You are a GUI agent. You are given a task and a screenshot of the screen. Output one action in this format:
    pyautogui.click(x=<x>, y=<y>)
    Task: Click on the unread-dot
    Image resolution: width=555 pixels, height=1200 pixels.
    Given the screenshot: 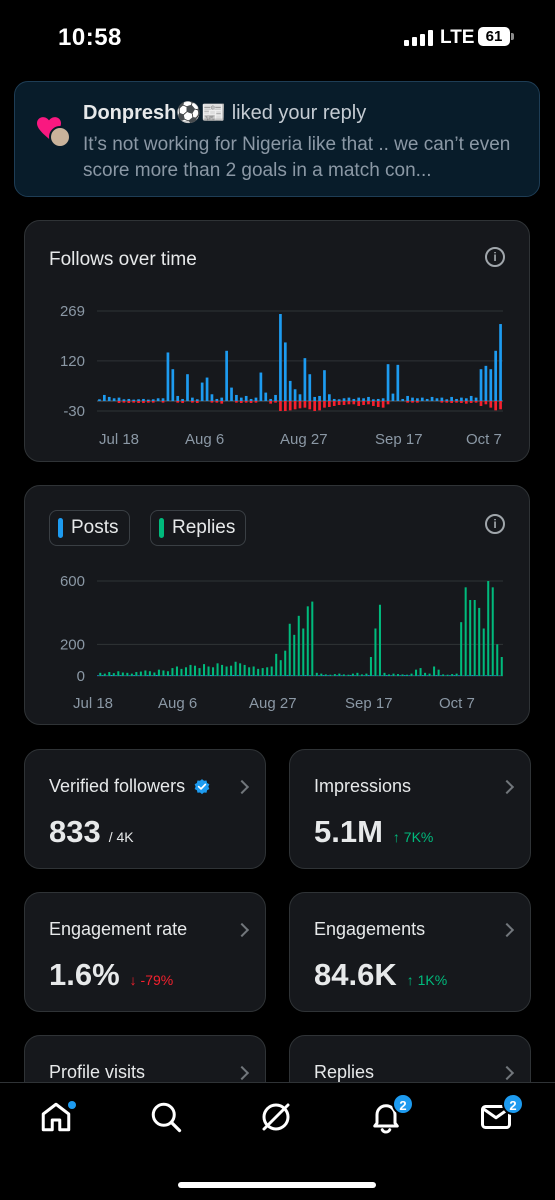 What is the action you would take?
    pyautogui.click(x=72, y=1105)
    